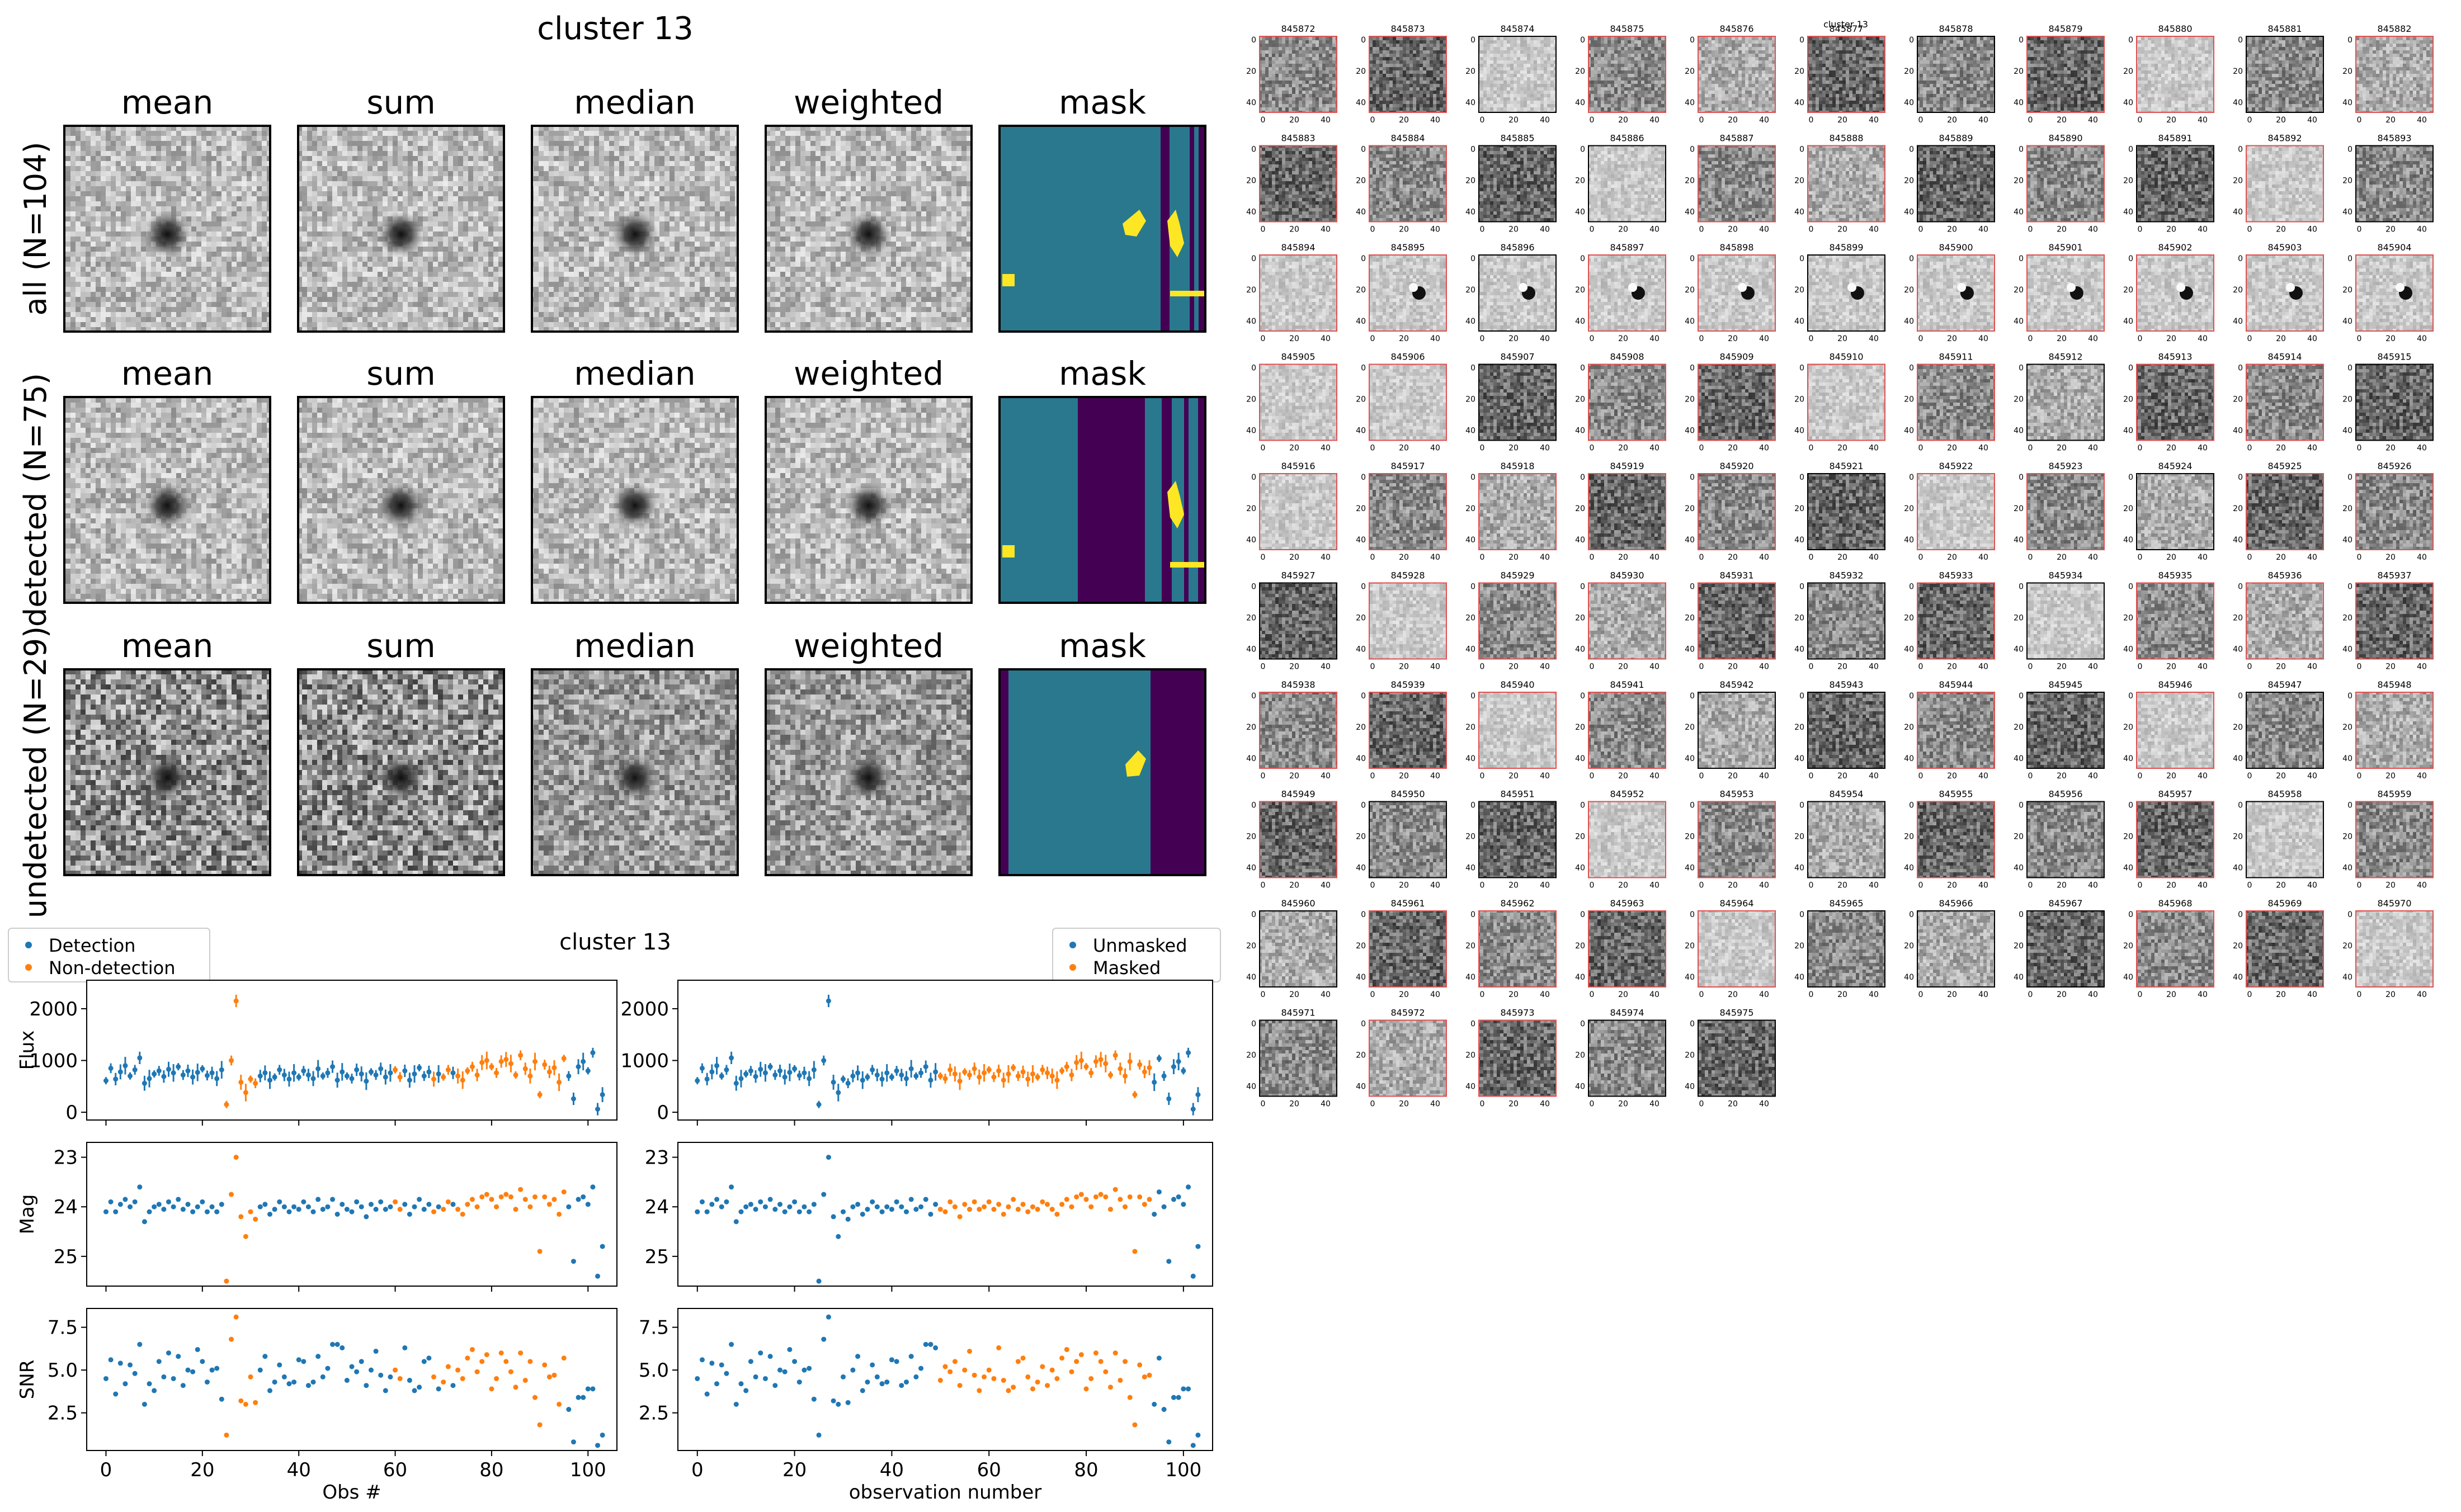 The height and width of the screenshot is (1512, 2461). Describe the element at coordinates (1298, 684) in the screenshot. I see `stamp-id-label: 845938` at that location.